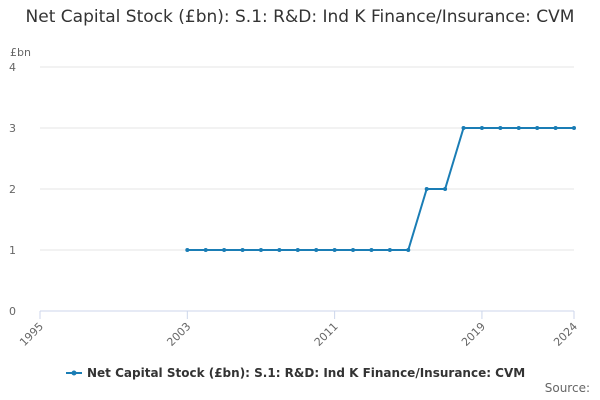 The width and height of the screenshot is (600, 400). I want to click on y-tick-label: 0, so click(12, 311).